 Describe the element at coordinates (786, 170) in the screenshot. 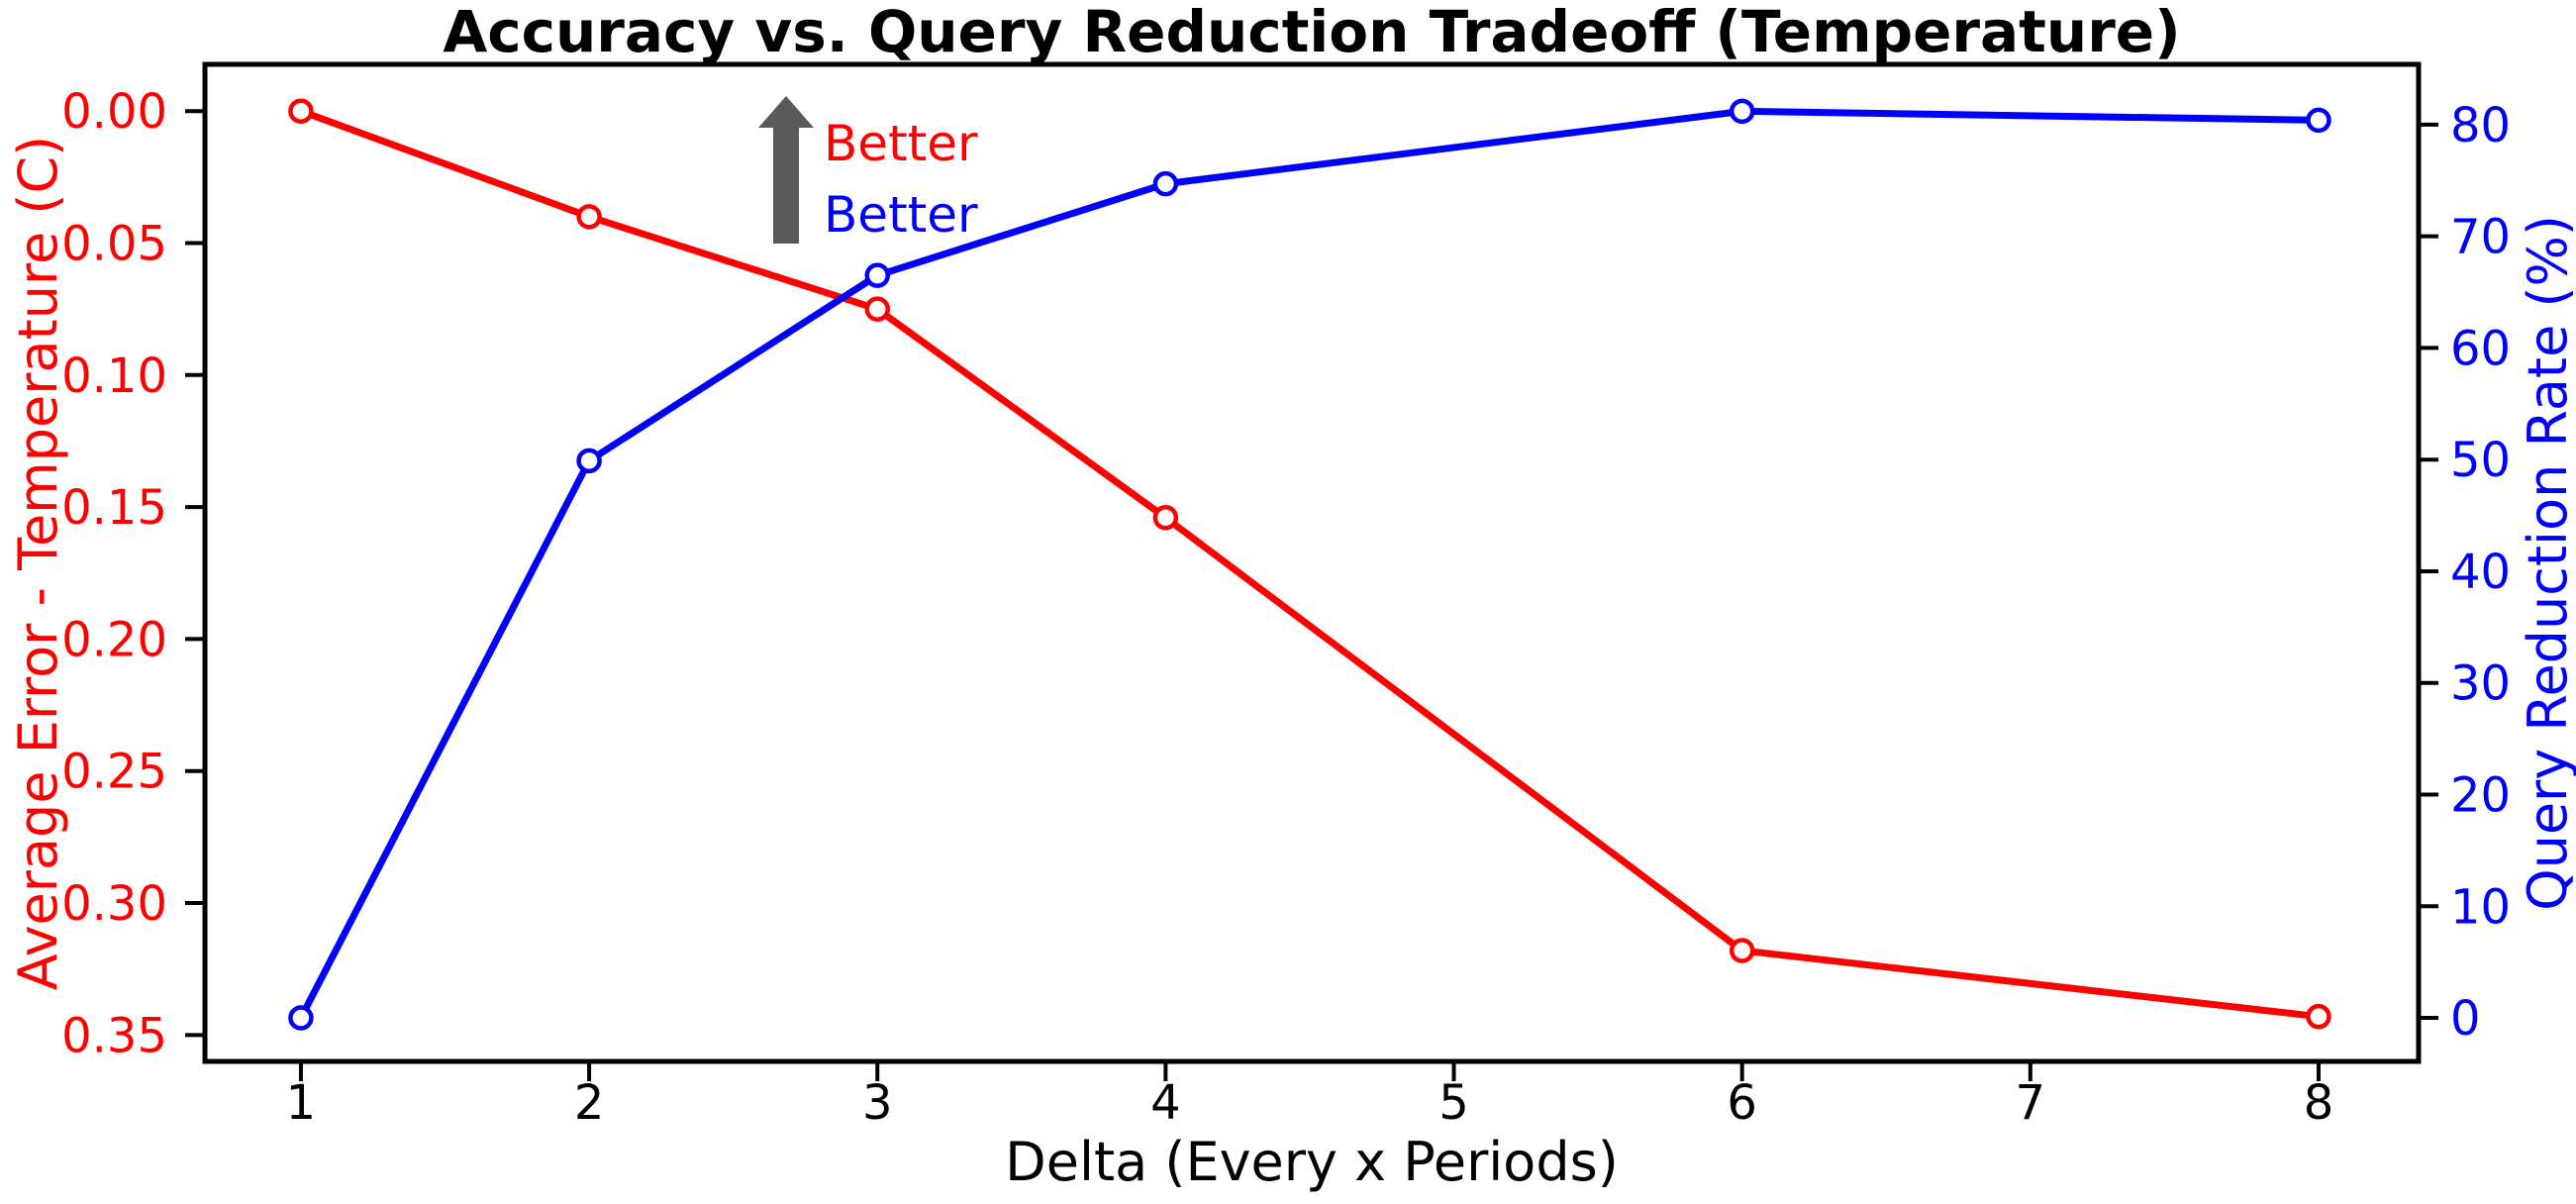

I see `better-arrow-icon` at that location.